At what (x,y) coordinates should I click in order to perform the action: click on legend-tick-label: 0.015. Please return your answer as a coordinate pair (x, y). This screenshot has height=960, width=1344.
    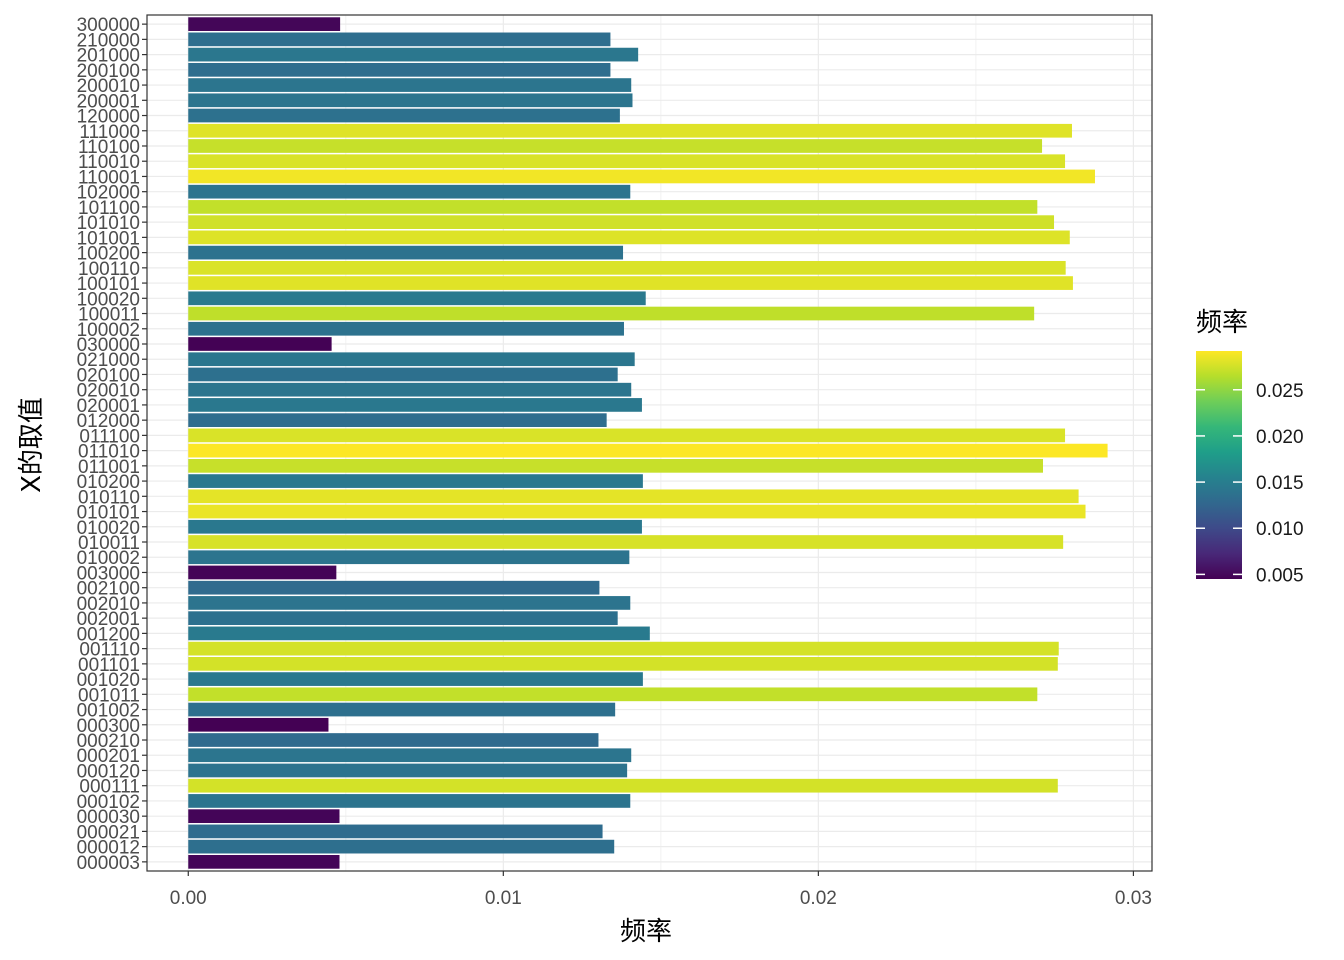
    Looking at the image, I should click on (1280, 483).